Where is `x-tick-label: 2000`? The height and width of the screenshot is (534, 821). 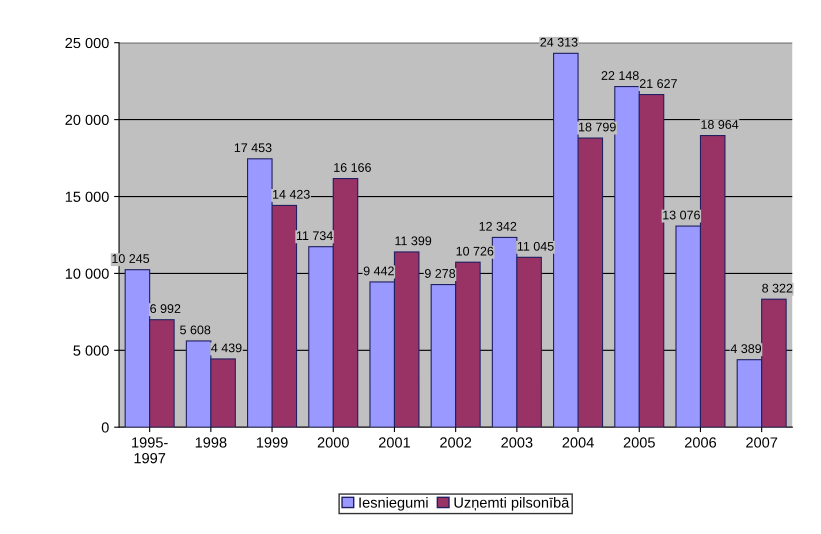
x-tick-label: 2000 is located at coordinates (333, 442).